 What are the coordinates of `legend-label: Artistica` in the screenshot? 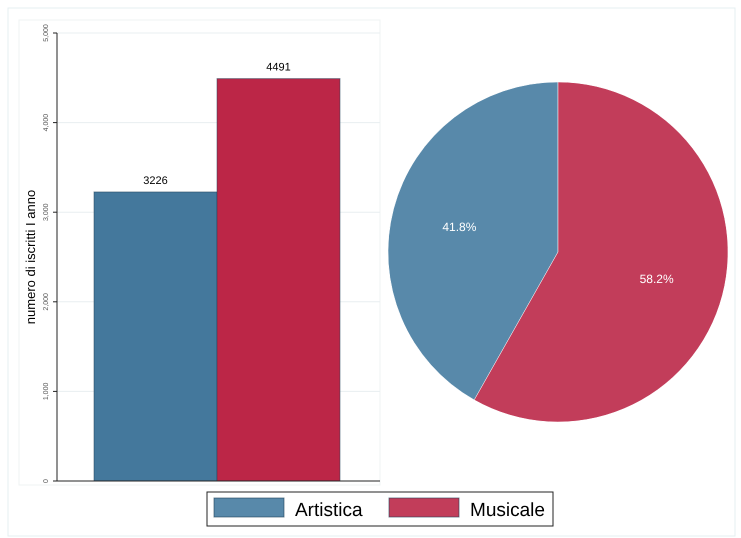 It's located at (329, 510).